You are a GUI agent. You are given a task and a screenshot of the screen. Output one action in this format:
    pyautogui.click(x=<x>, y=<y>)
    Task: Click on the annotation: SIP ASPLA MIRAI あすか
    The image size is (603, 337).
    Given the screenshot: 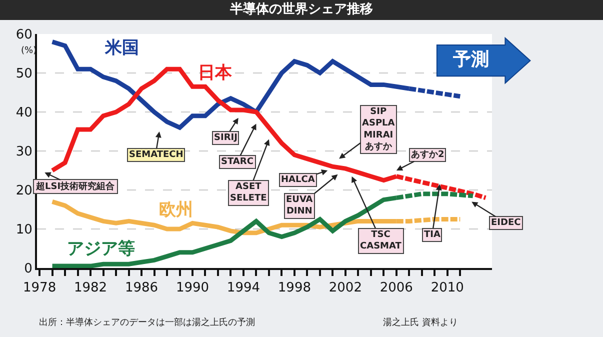 What is the action you would take?
    pyautogui.click(x=378, y=129)
    